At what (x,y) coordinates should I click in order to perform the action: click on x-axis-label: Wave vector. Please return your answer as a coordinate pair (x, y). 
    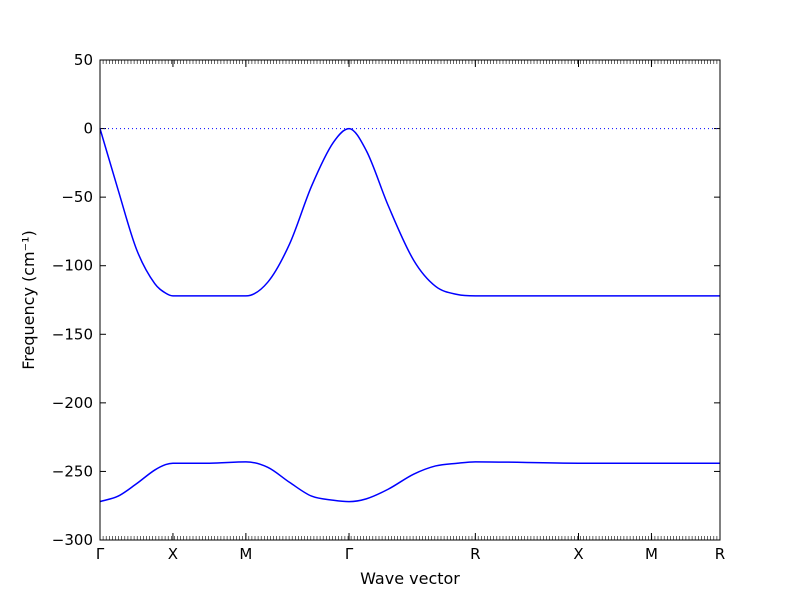
    Looking at the image, I should click on (410, 578).